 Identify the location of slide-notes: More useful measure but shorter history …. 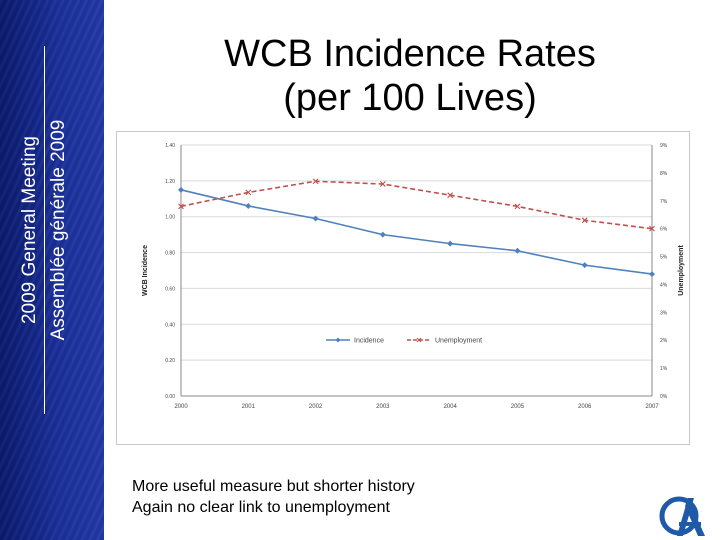
(273, 497).